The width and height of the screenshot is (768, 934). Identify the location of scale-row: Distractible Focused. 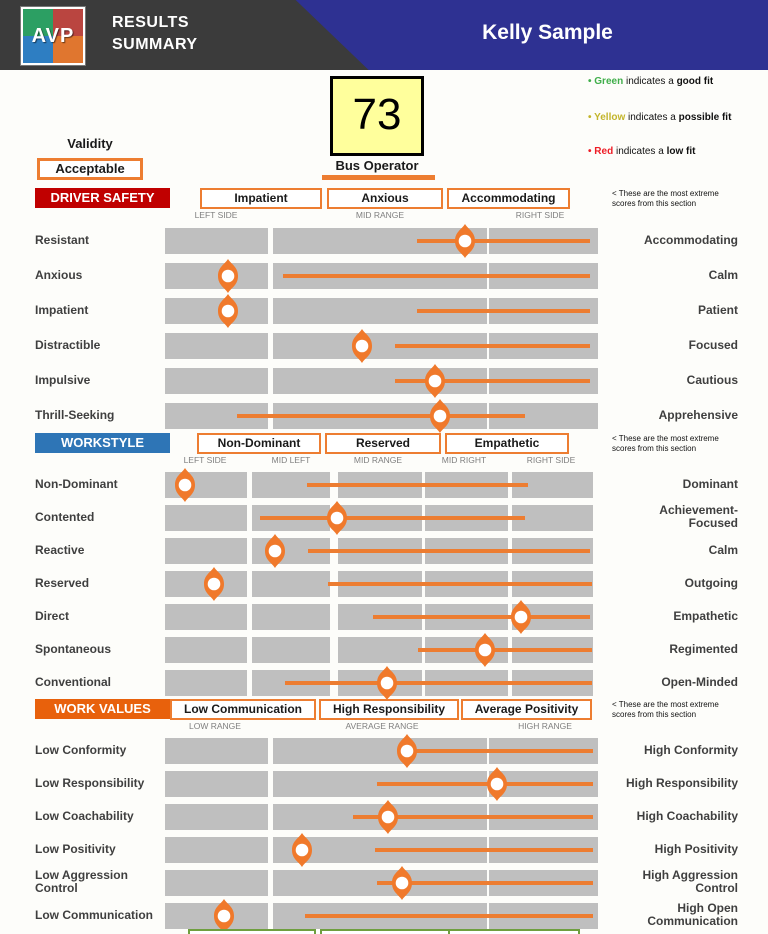
(384, 345).